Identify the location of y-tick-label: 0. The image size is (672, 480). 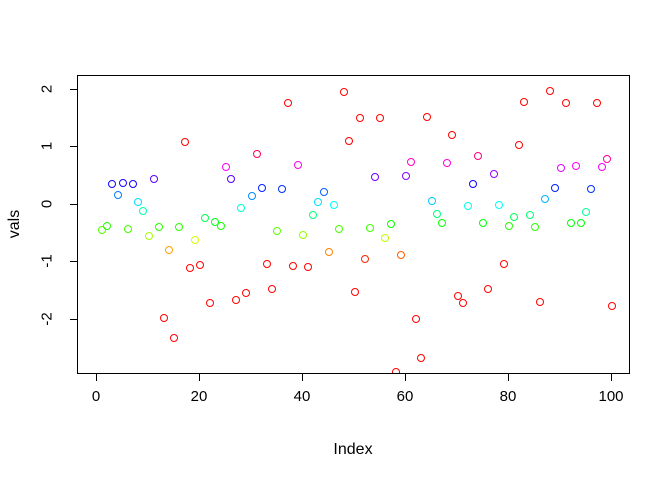
(47, 203).